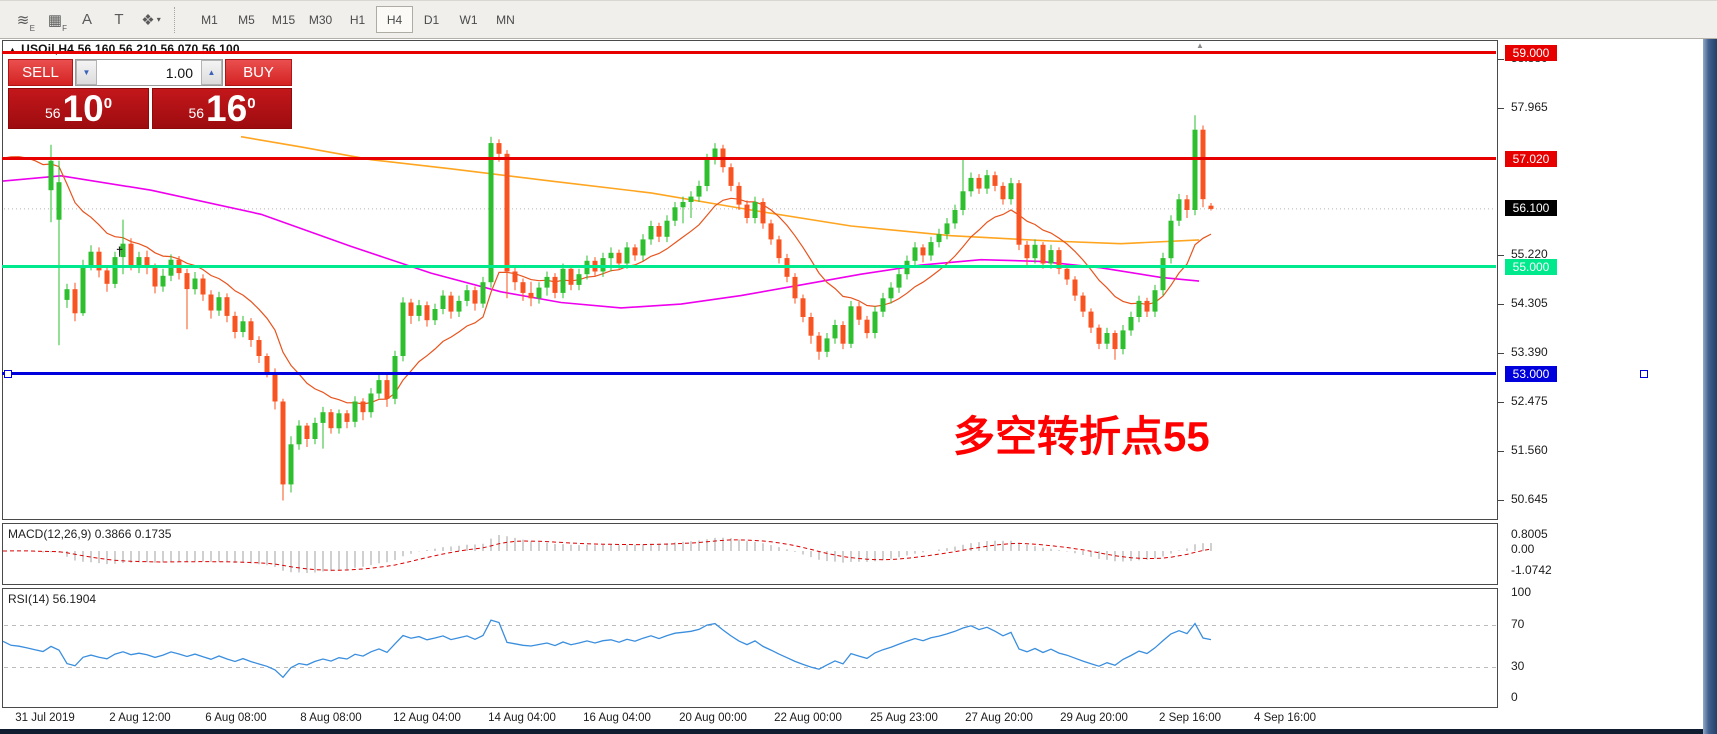  What do you see at coordinates (357, 19) in the screenshot?
I see `timeframe-button-h1: H1` at bounding box center [357, 19].